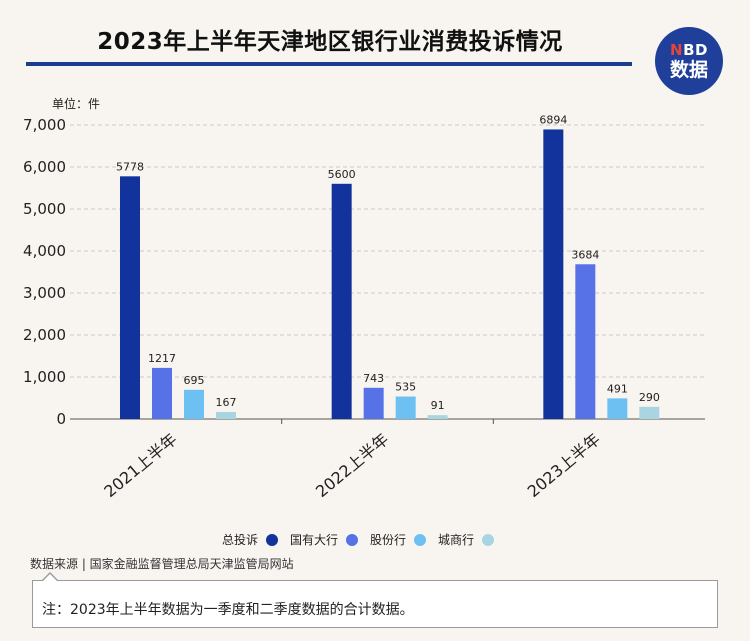 This screenshot has width=750, height=641. Describe the element at coordinates (342, 174) in the screenshot. I see `data-label: 5600` at that location.